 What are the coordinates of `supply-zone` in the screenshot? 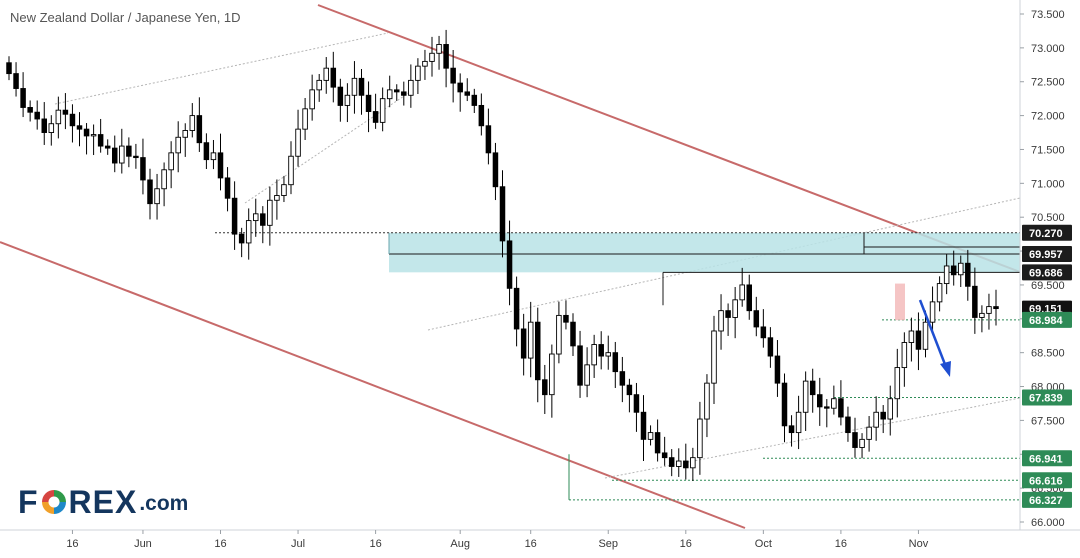 It's located at (617, 269).